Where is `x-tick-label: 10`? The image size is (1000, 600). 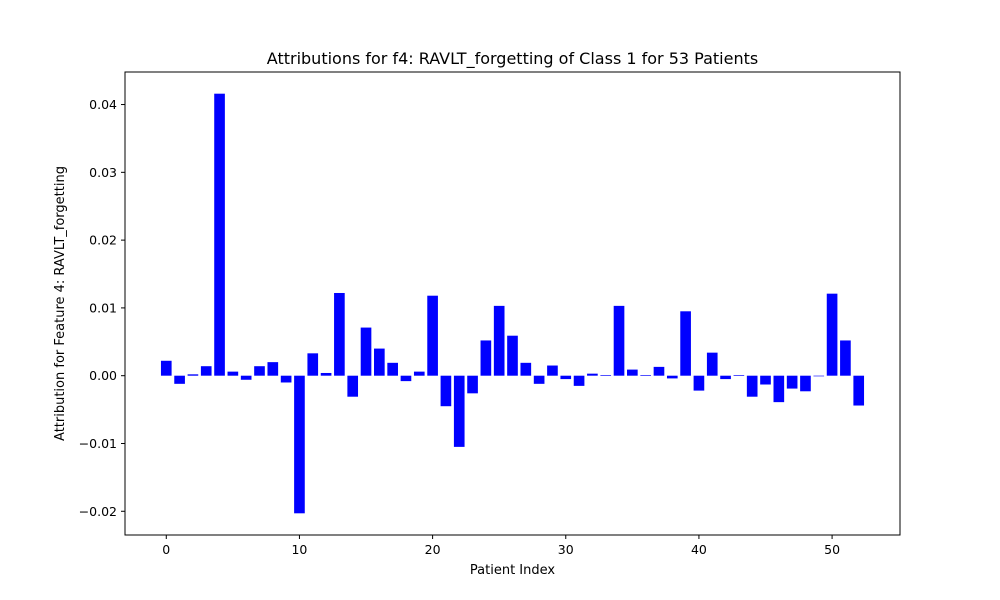
x-tick-label: 10 is located at coordinates (299, 549).